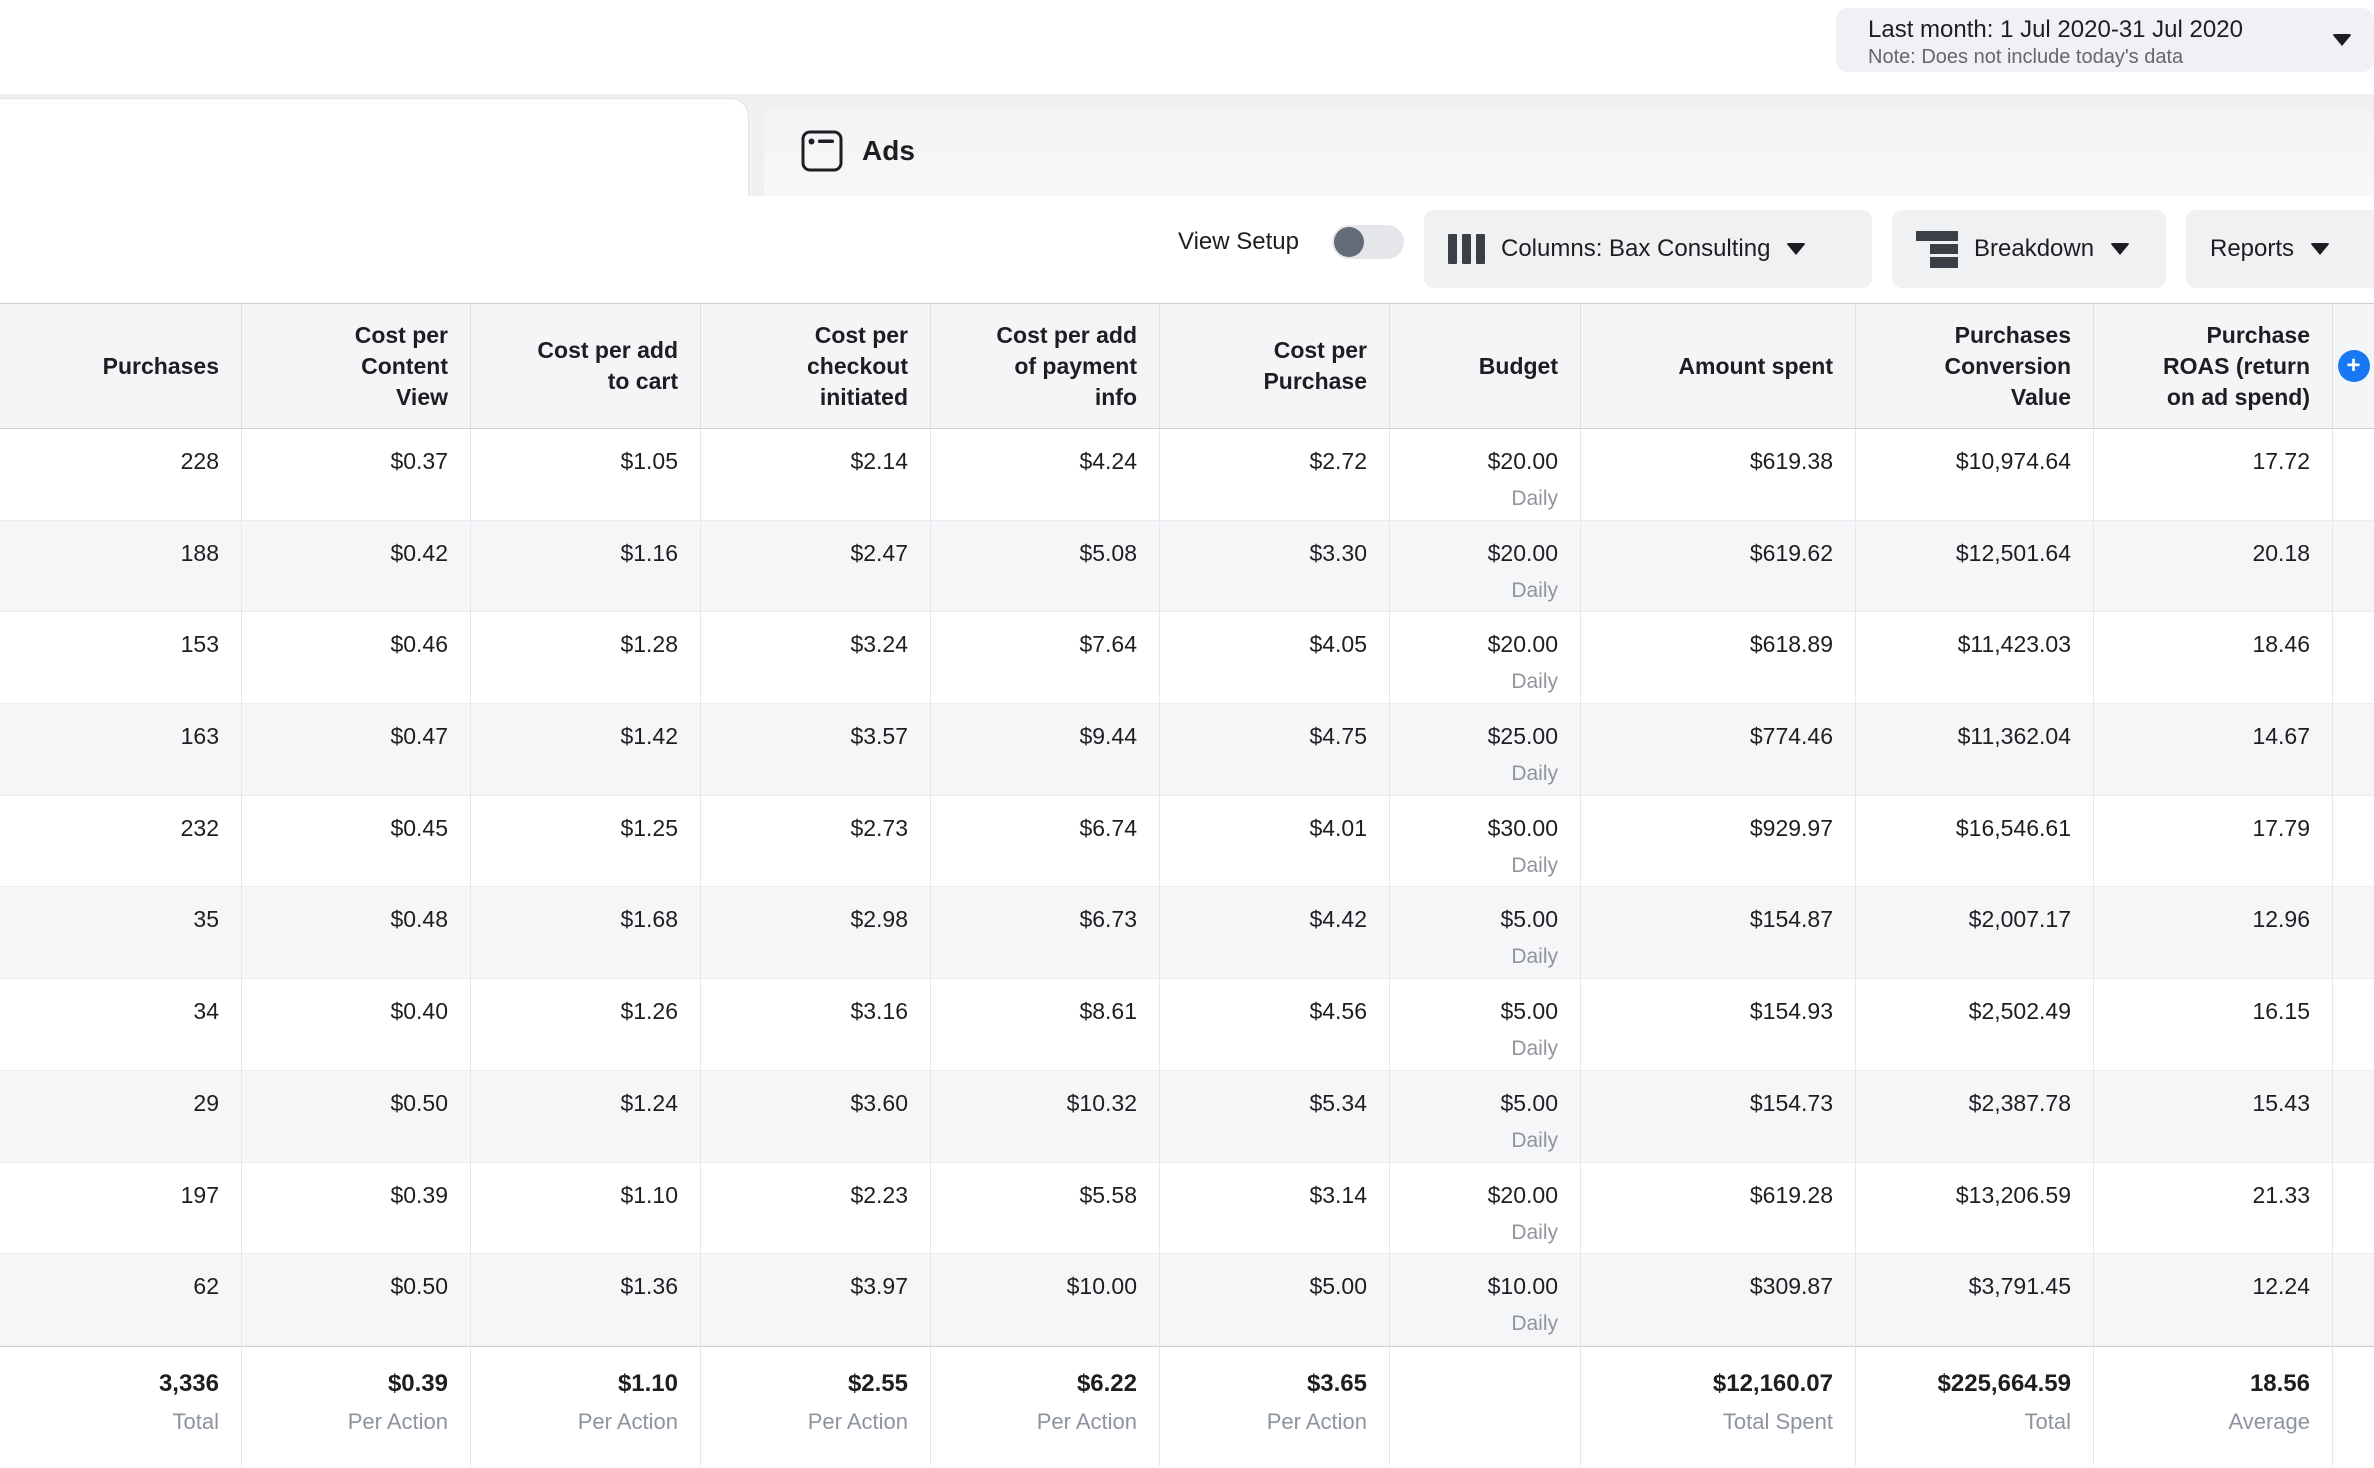 This screenshot has width=2374, height=1468. I want to click on cell-value: $2,502.49, so click(2019, 1011).